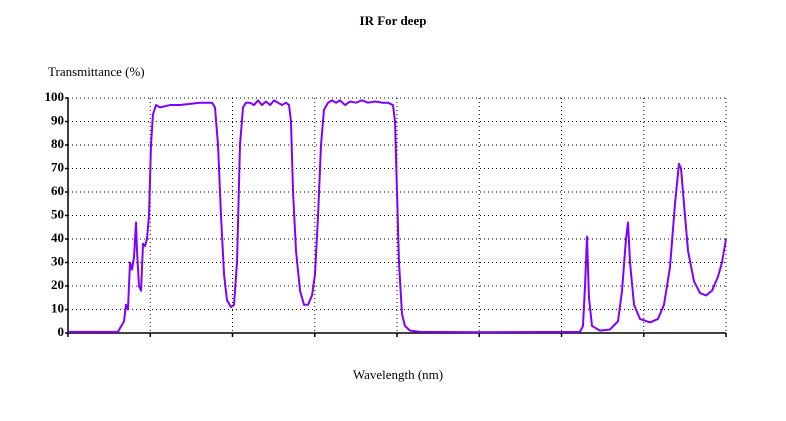 The height and width of the screenshot is (421, 786). What do you see at coordinates (57, 143) in the screenshot?
I see `y-tick-label: 80` at bounding box center [57, 143].